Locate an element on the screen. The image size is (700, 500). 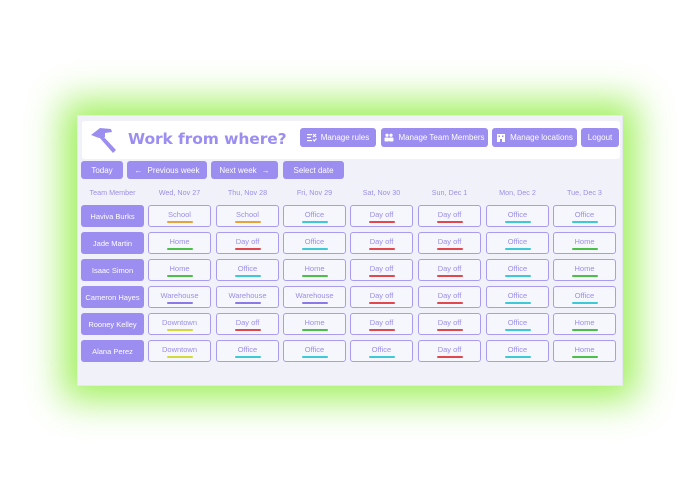
team-member-cell: Rooney Kelley is located at coordinates (112, 324).